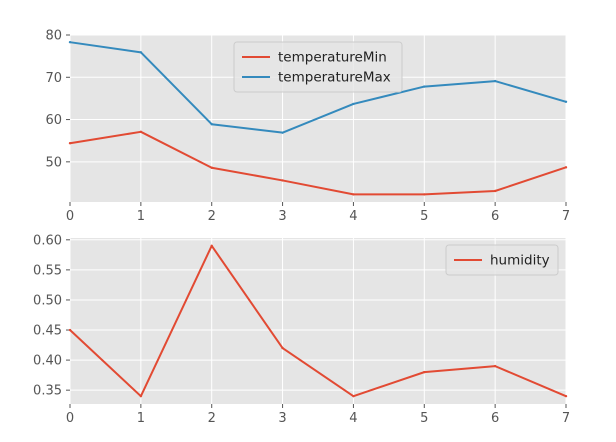  I want to click on y-tick-label: 60, so click(53, 120).